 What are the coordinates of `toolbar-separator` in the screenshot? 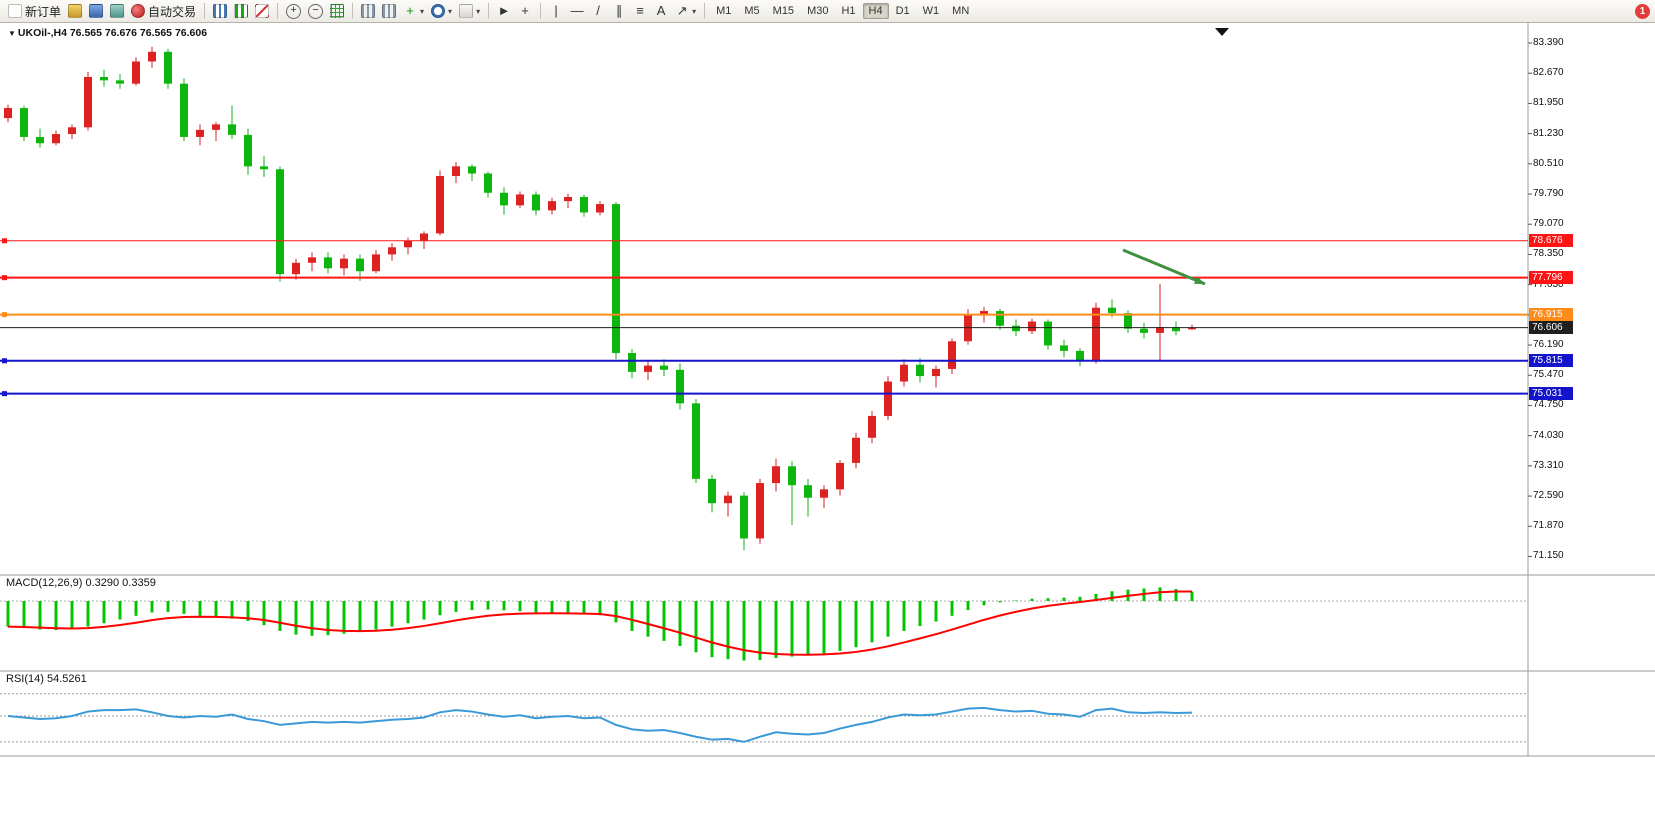 It's located at (205, 11).